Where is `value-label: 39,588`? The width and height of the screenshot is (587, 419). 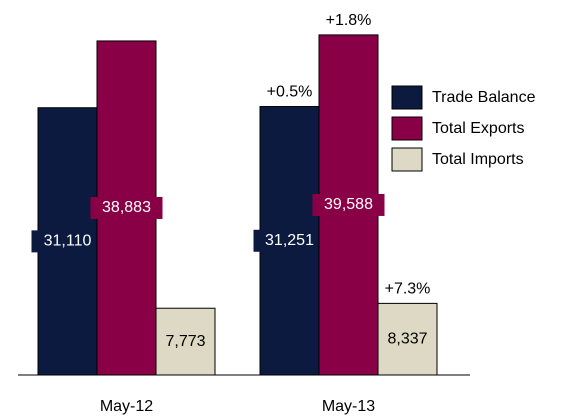 value-label: 39,588 is located at coordinates (348, 204).